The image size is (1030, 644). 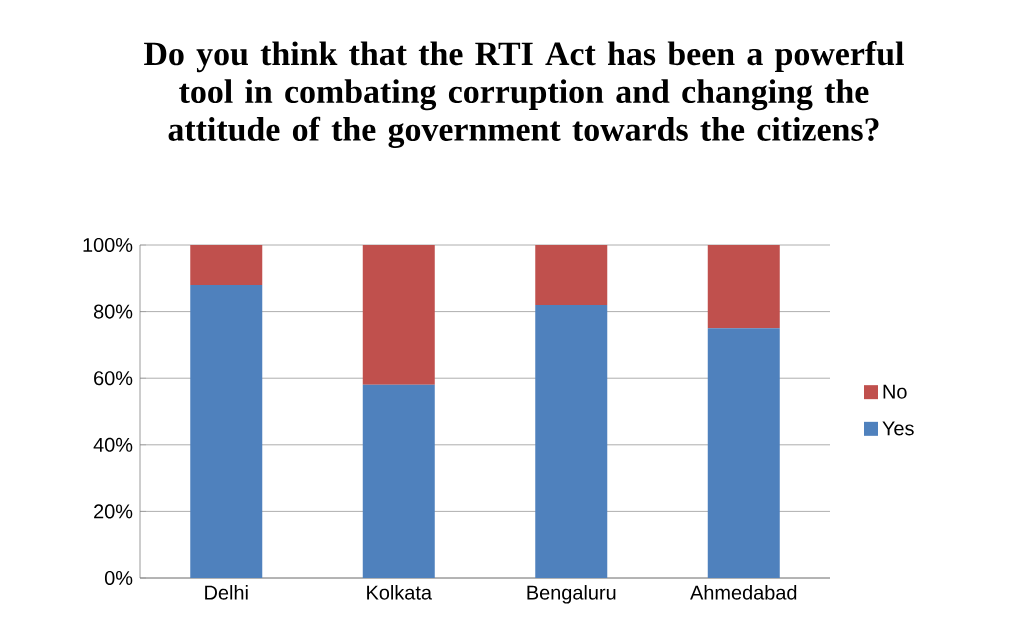 What do you see at coordinates (399, 592) in the screenshot?
I see `x-tick-label: Kolkata` at bounding box center [399, 592].